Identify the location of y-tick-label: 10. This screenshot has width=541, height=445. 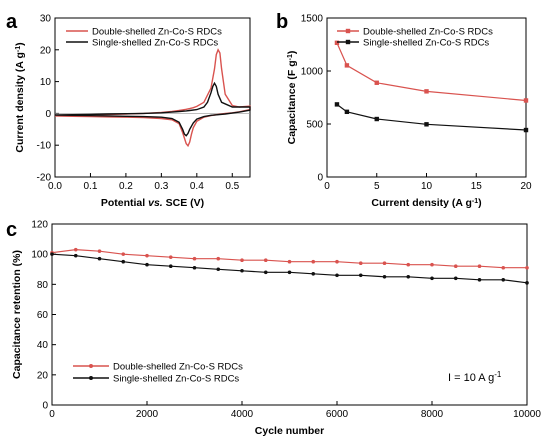
(46, 82).